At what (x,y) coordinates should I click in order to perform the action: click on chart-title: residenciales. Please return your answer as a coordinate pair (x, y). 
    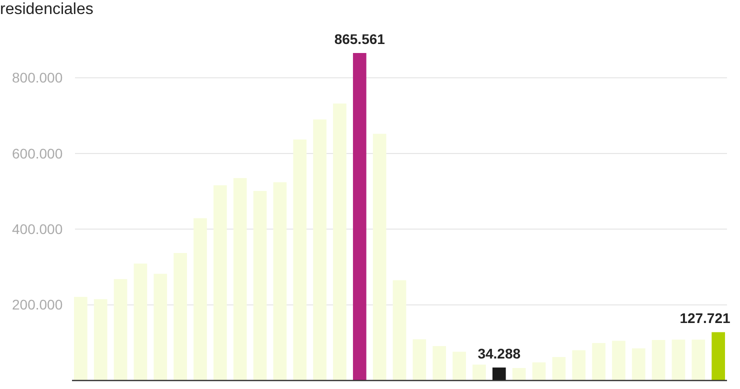
    Looking at the image, I should click on (47, 9).